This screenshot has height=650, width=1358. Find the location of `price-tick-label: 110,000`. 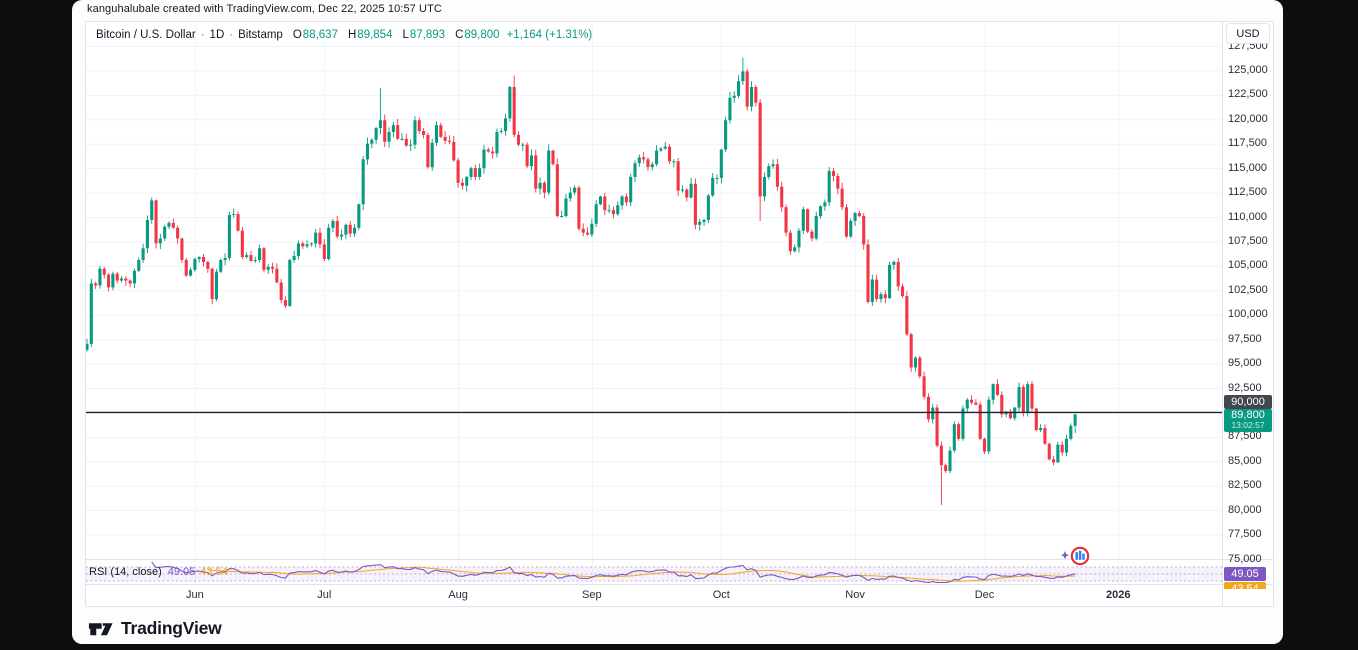

price-tick-label: 110,000 is located at coordinates (1247, 216).